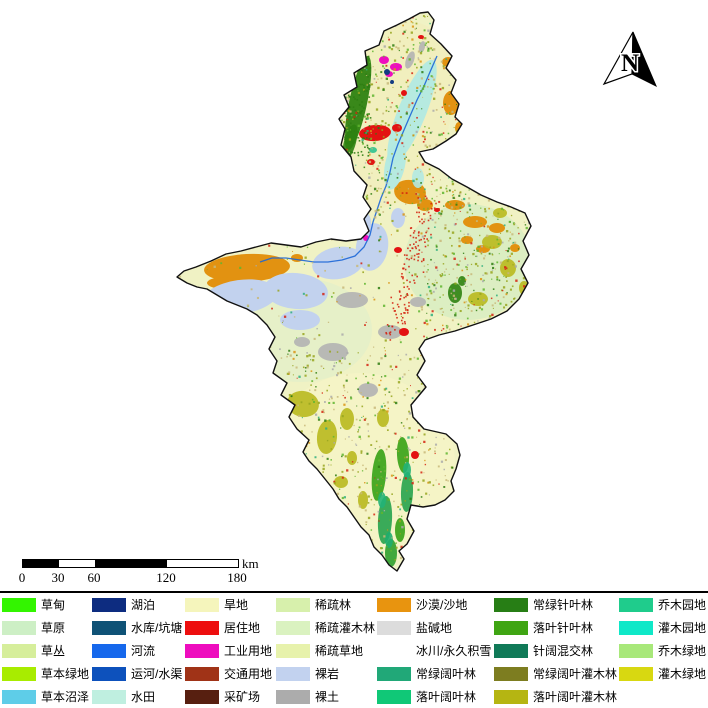  I want to click on legend-label: 草本绿地, so click(65, 674).